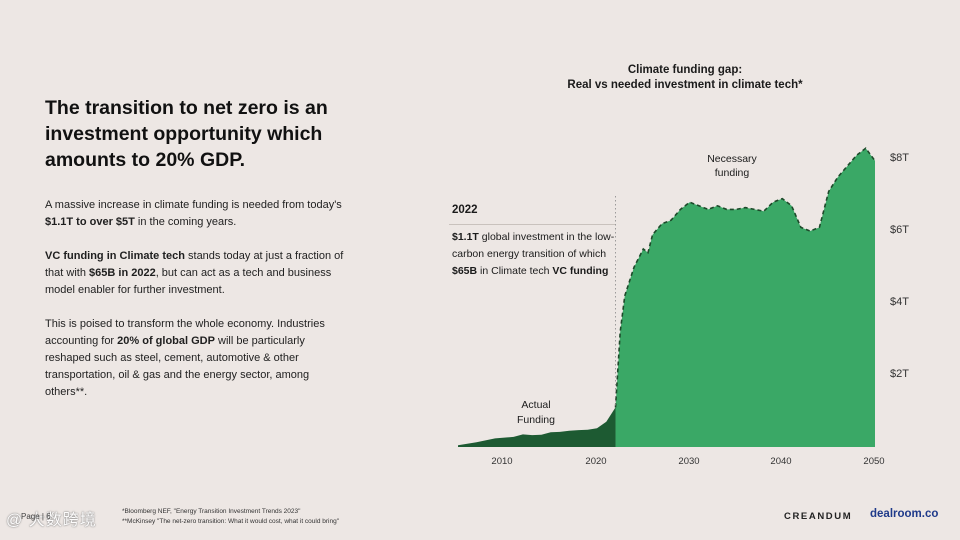 This screenshot has height=540, width=960. Describe the element at coordinates (465, 271) in the screenshot. I see `annotation-vc-amount: $65B` at that location.